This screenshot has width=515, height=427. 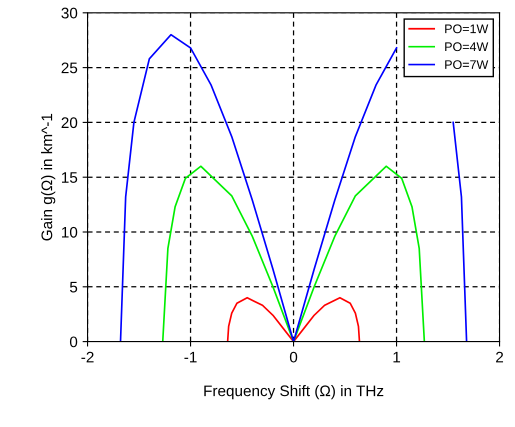 What do you see at coordinates (74, 342) in the screenshot?
I see `y-tick-label: 0` at bounding box center [74, 342].